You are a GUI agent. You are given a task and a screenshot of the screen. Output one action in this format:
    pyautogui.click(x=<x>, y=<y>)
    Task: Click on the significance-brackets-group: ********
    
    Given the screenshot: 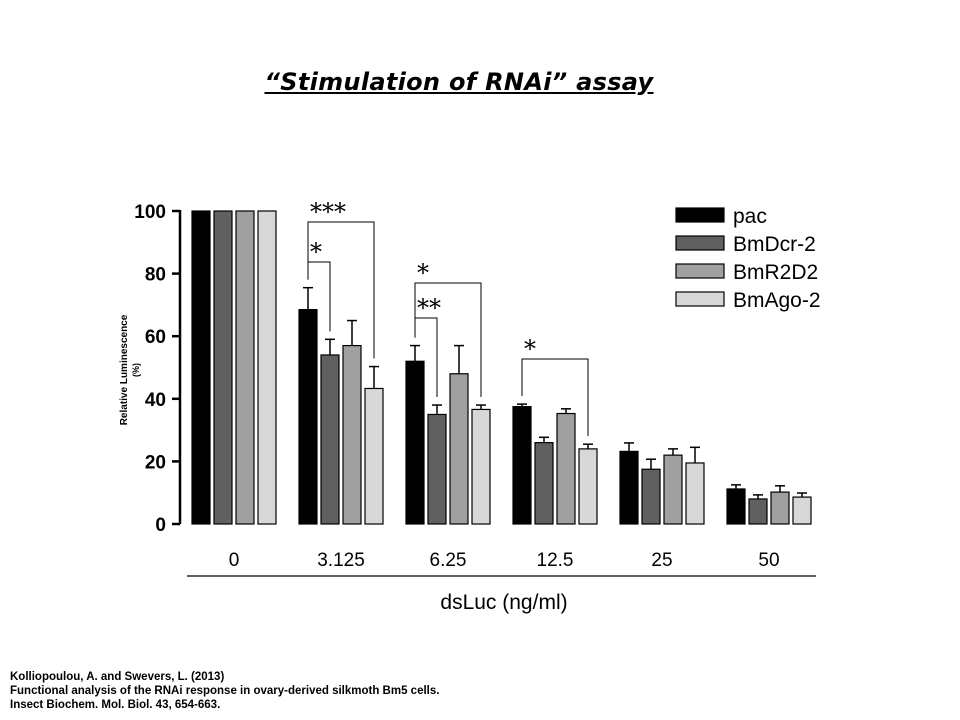 What is the action you would take?
    pyautogui.click(x=448, y=317)
    